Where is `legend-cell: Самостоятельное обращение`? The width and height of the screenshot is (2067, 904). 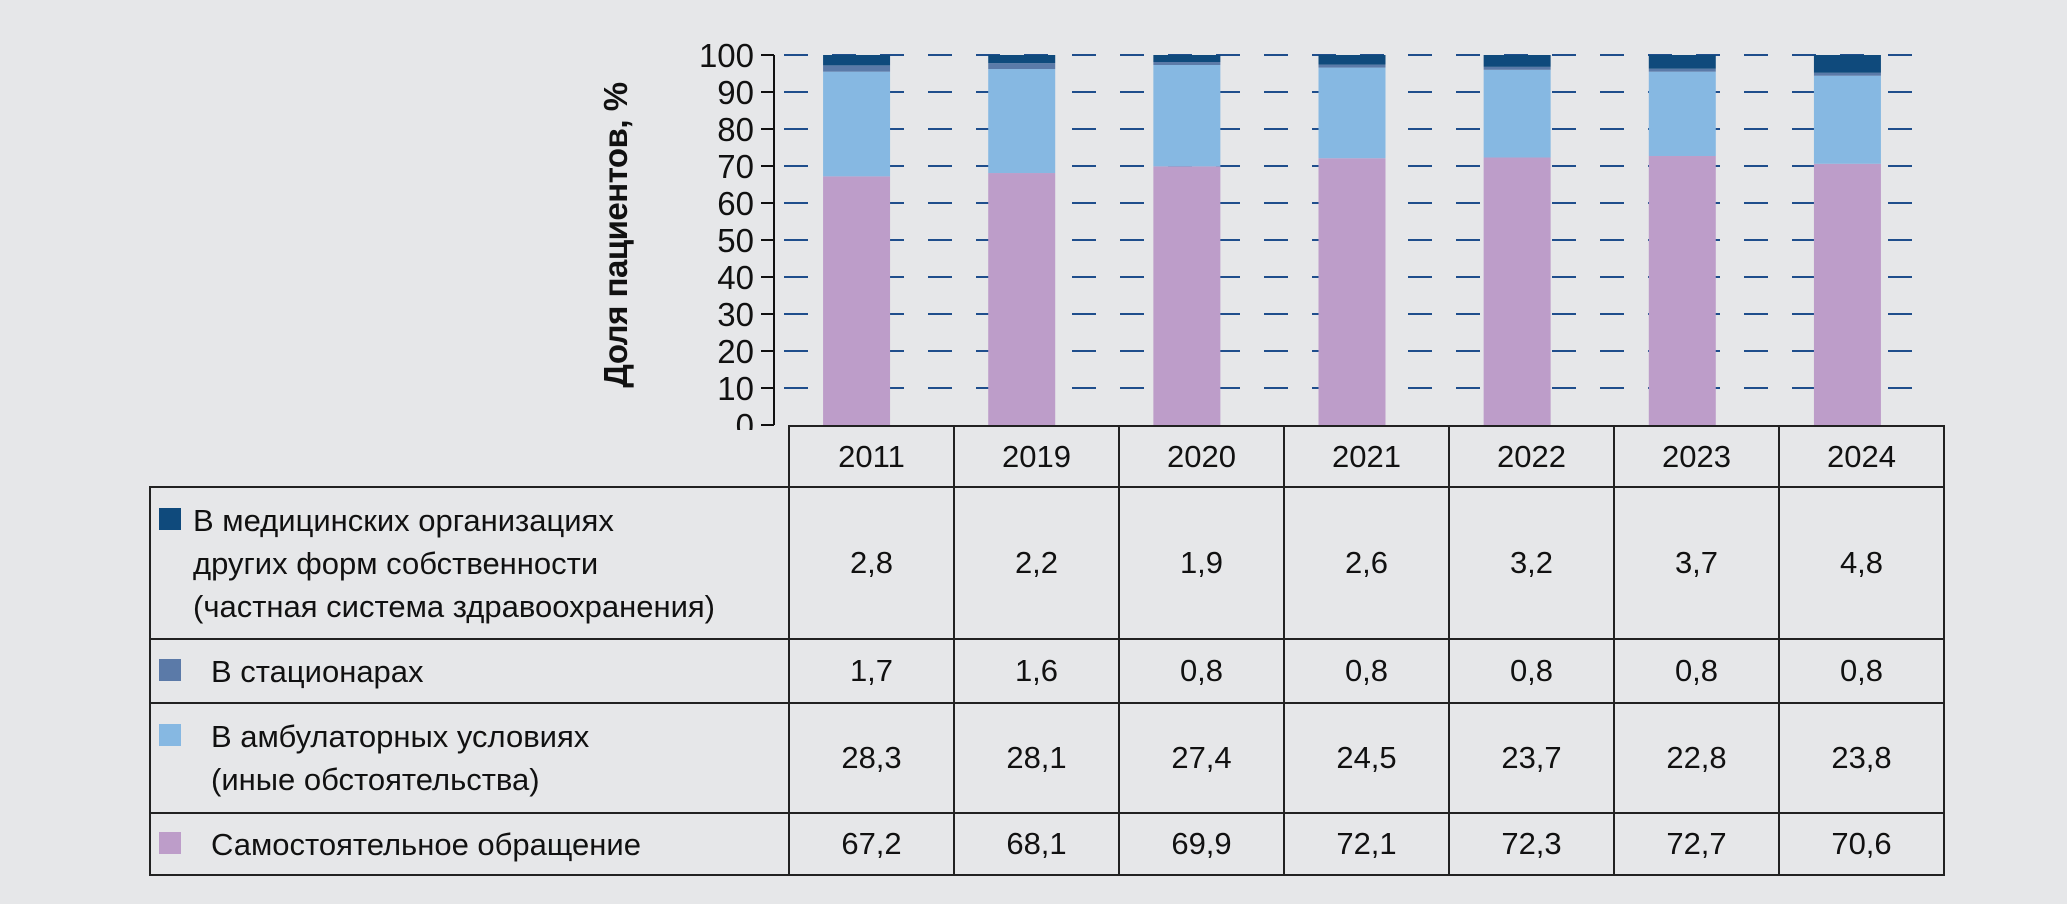
legend-cell: Самостоятельное обращение is located at coordinates (469, 844).